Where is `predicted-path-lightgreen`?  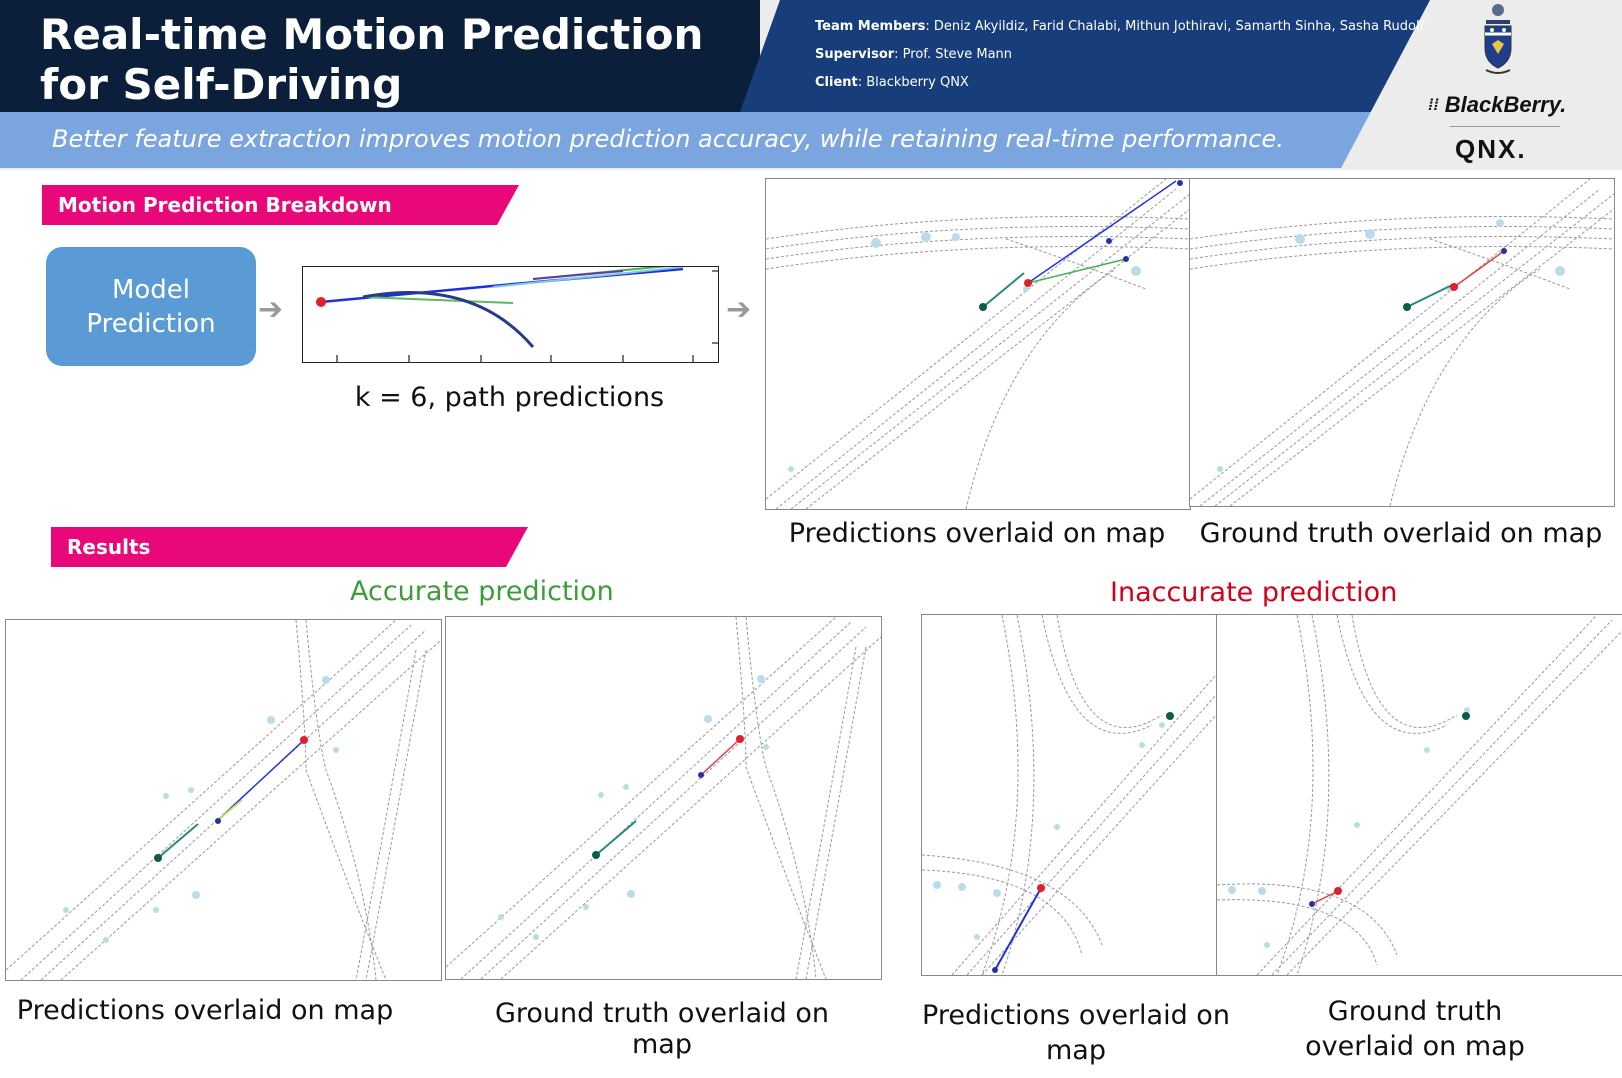 predicted-path-lightgreen is located at coordinates (438, 300).